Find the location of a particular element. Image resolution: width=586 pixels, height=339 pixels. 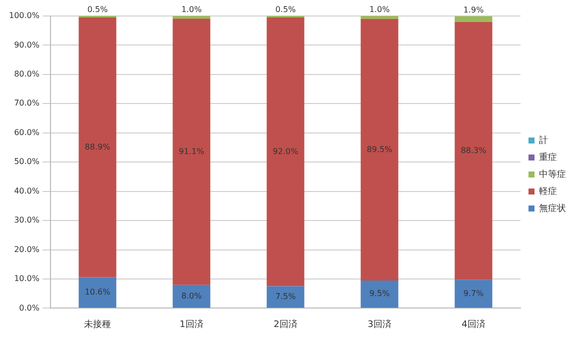

legend-label: 無症状 is located at coordinates (552, 208).